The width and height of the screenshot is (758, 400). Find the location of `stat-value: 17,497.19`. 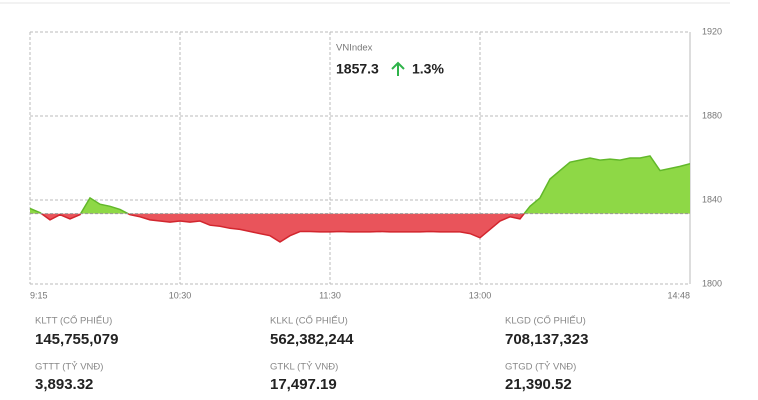

stat-value: 17,497.19 is located at coordinates (303, 384).